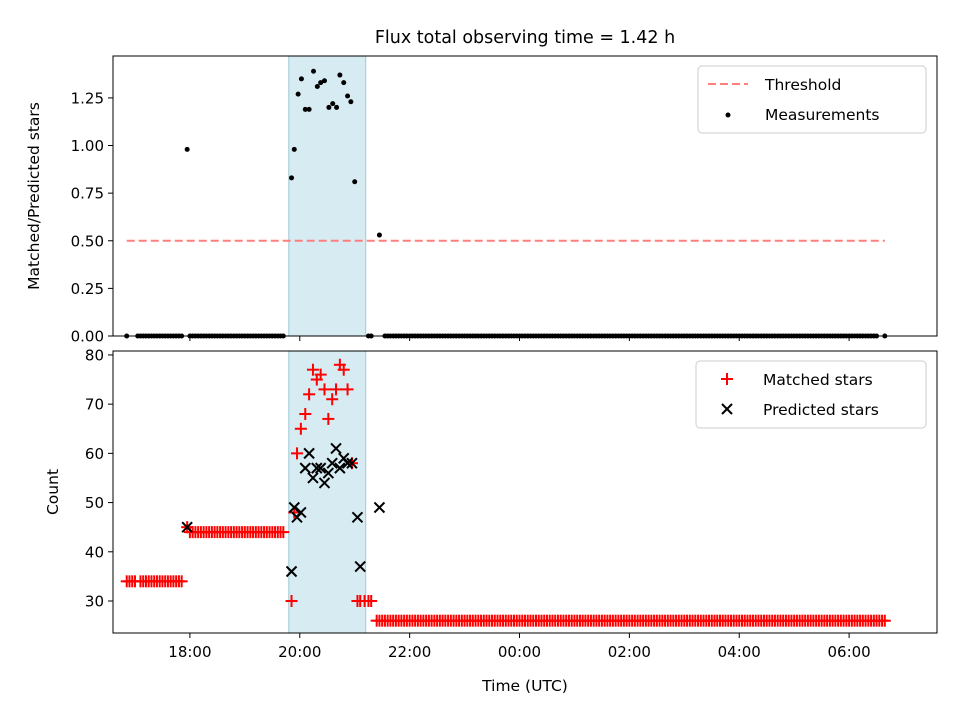 This screenshot has height=720, width=960. I want to click on chart-title: Flux total observing time = 1.42 h, so click(525, 38).